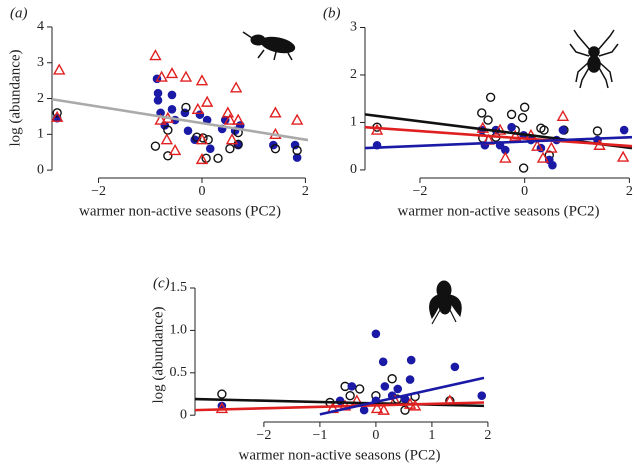 The image size is (637, 468). I want to click on y-tick-label: 2, so click(353, 74).